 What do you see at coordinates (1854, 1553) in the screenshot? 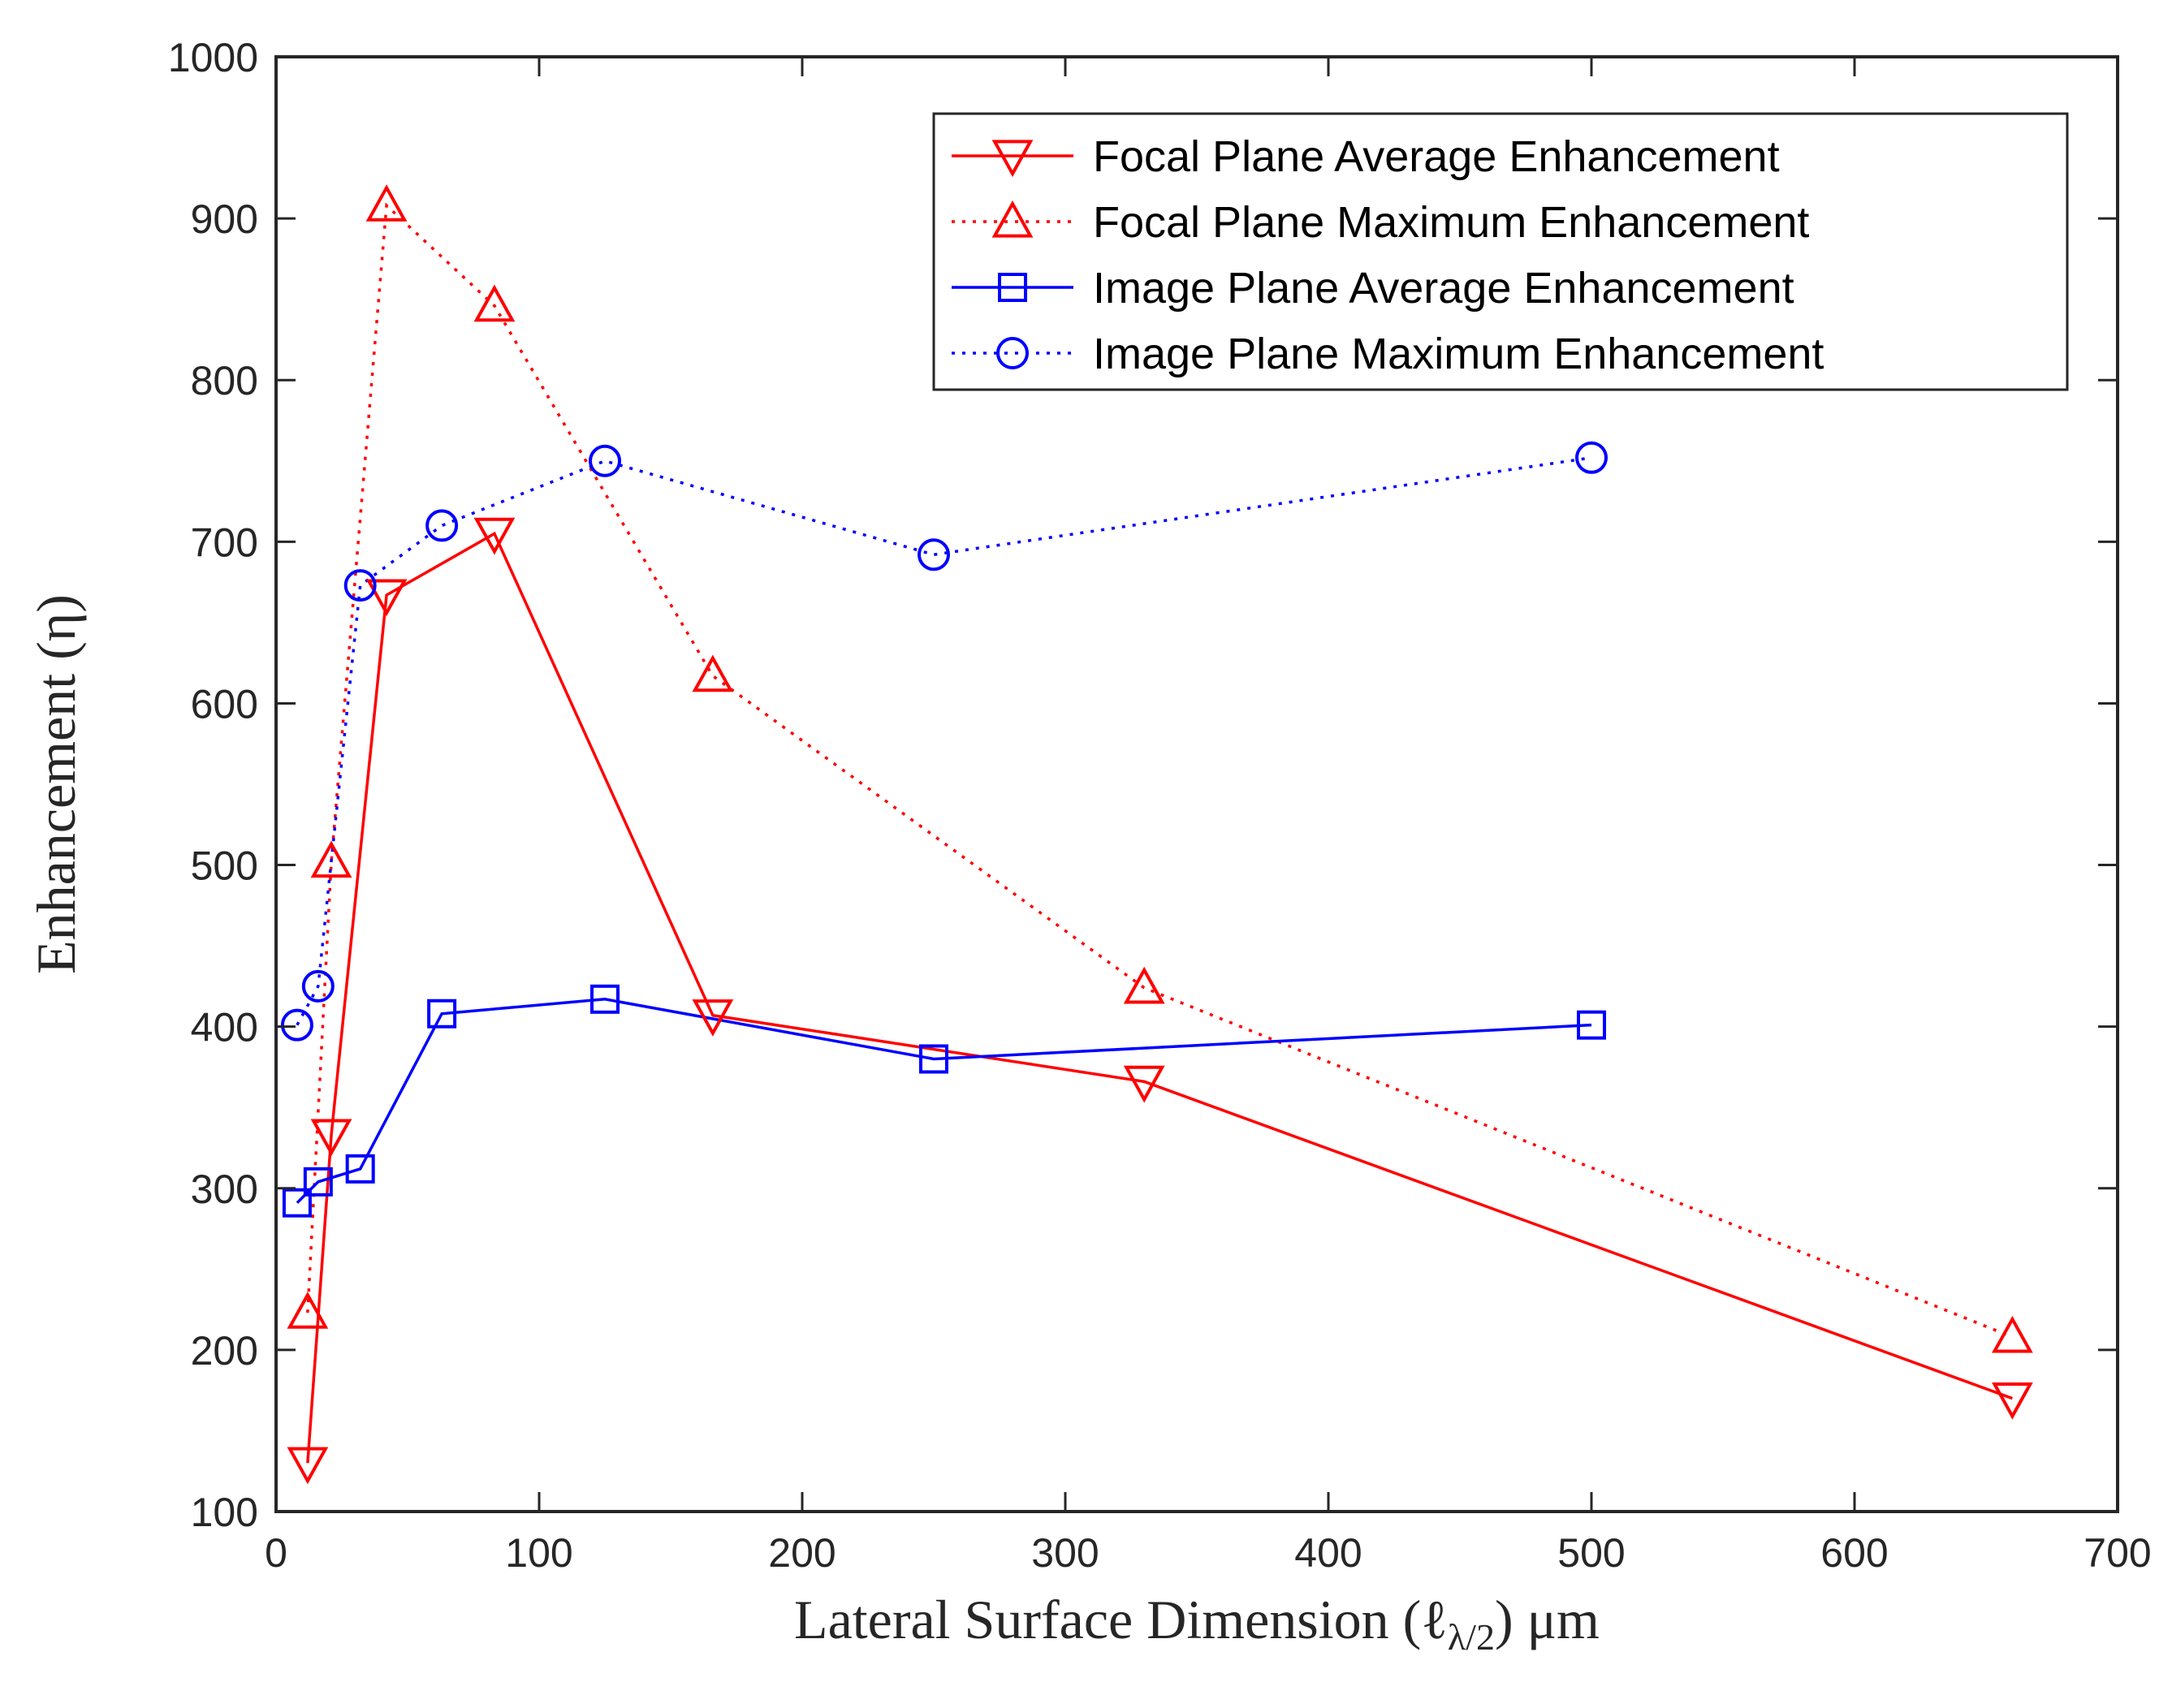
I see `x-tick-label: 600` at bounding box center [1854, 1553].